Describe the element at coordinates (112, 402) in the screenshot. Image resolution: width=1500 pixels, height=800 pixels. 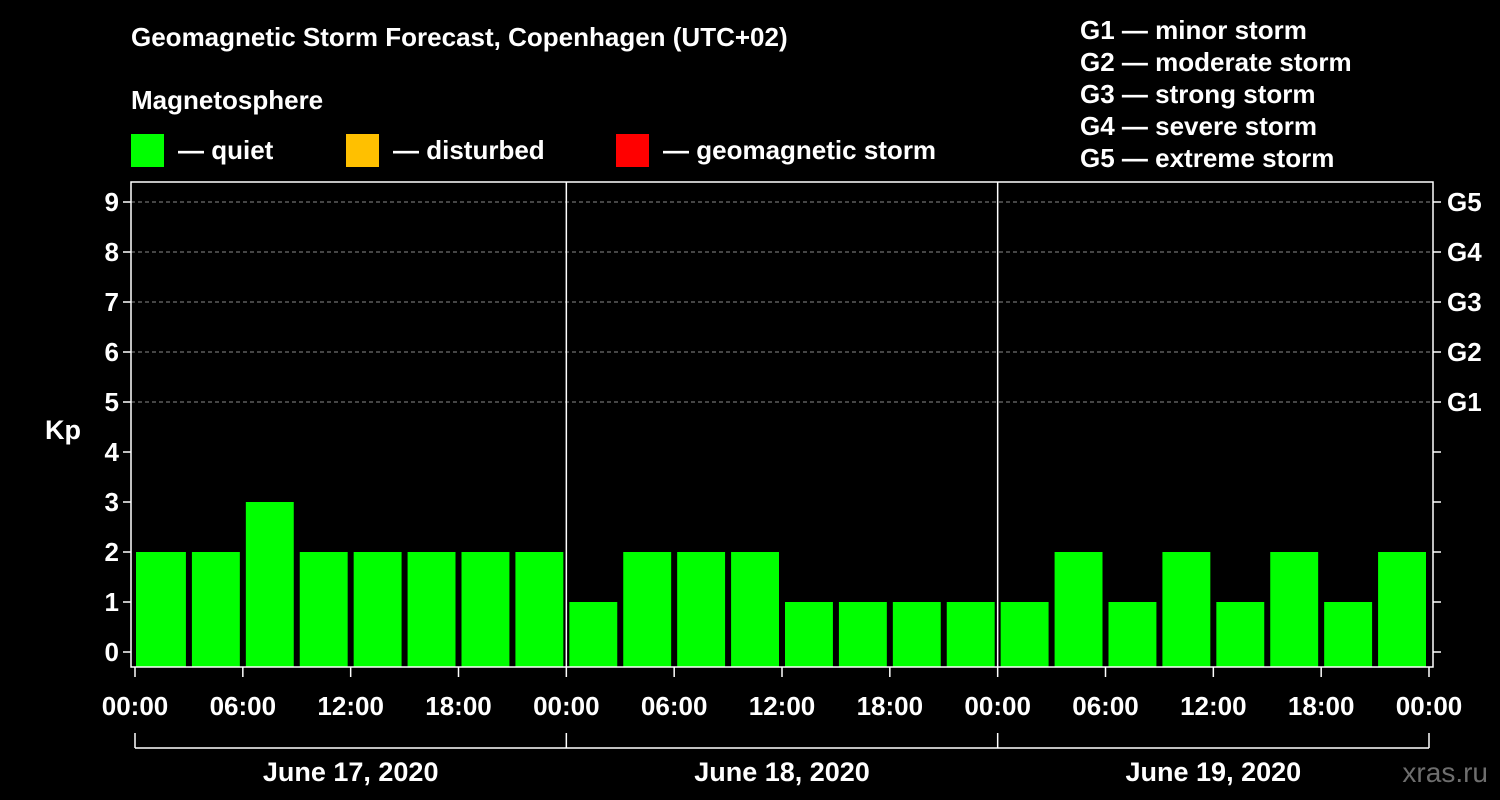
I see `y-tick-label: 5` at that location.